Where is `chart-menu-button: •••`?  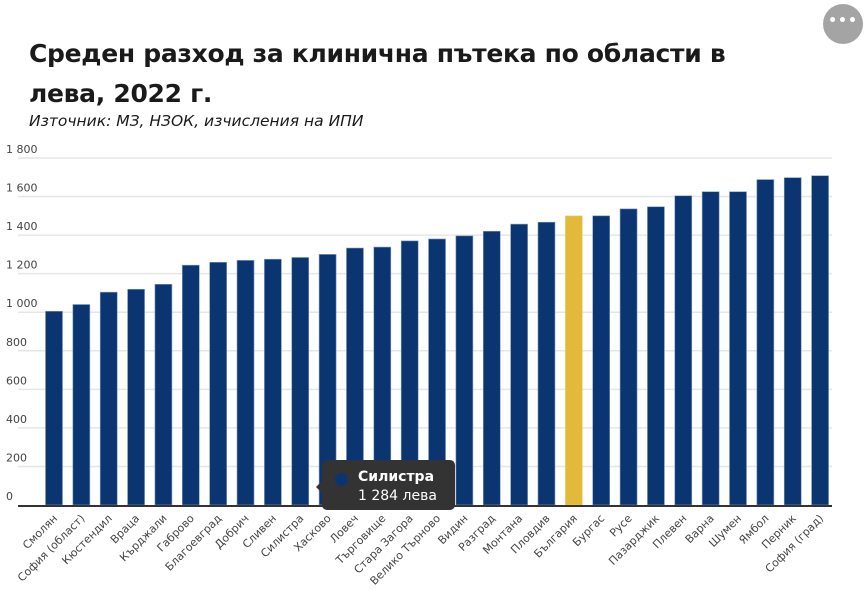
chart-menu-button: ••• is located at coordinates (843, 24).